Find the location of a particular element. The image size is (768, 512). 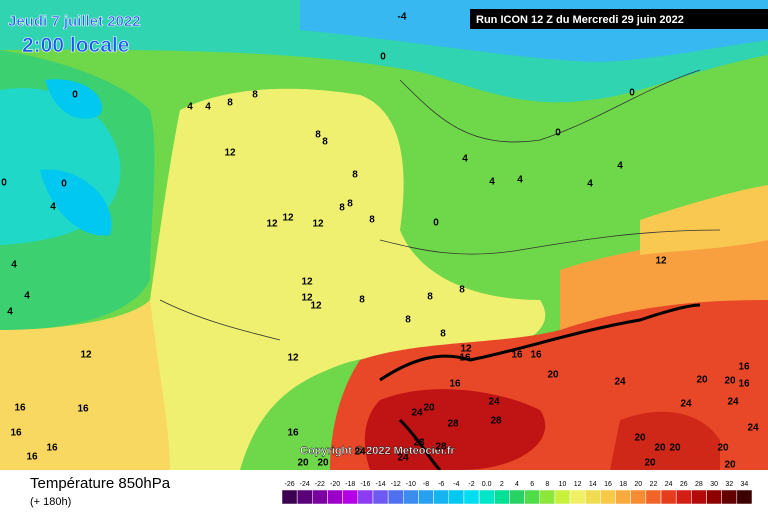

legend-label: 26 is located at coordinates (684, 484).